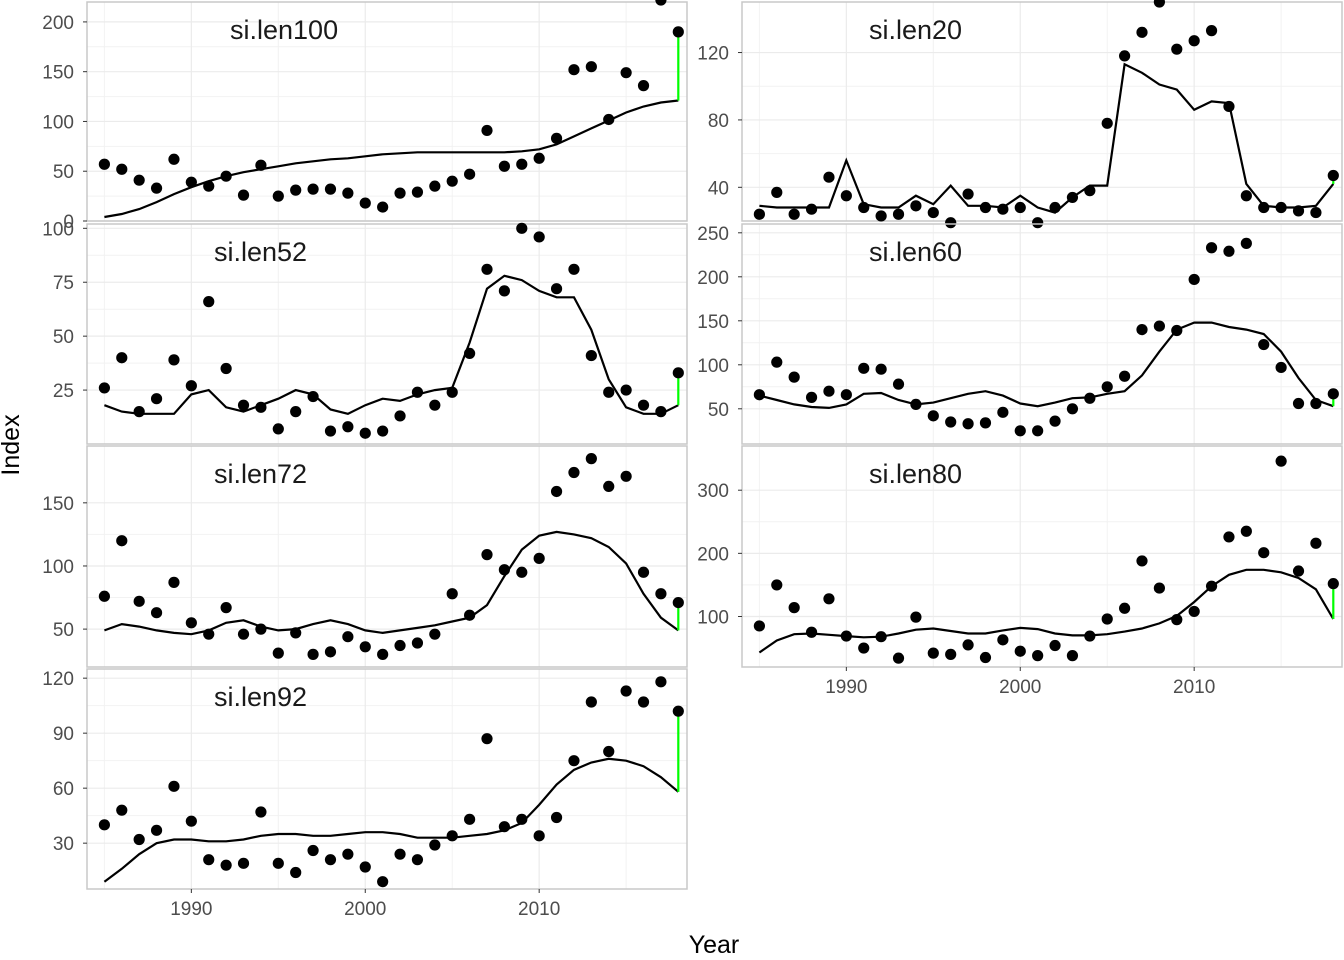  Describe the element at coordinates (12, 445) in the screenshot. I see `y-axis-title: Index` at that location.